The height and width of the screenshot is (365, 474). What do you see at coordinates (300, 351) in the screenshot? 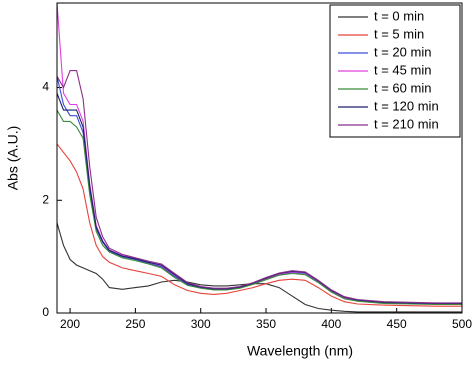
I see `x-axis-label: Wavelength (nm)` at bounding box center [300, 351].